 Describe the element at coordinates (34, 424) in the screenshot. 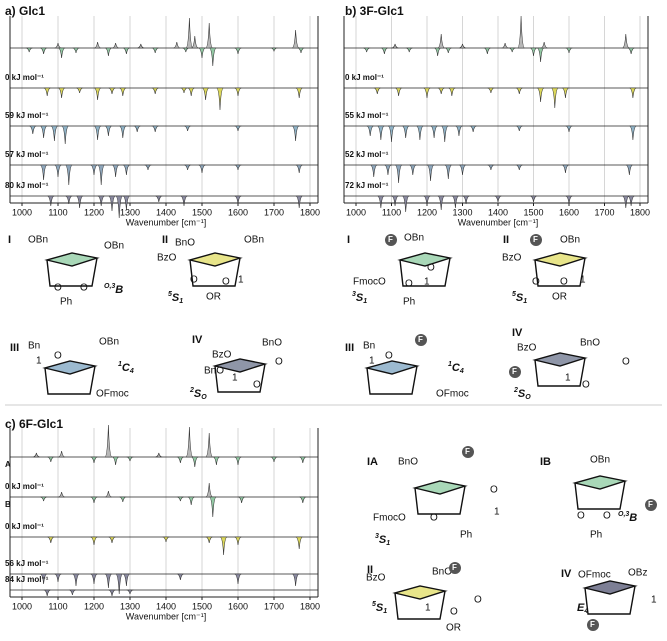

I see `panel-title: c) 6F-Glc1` at that location.